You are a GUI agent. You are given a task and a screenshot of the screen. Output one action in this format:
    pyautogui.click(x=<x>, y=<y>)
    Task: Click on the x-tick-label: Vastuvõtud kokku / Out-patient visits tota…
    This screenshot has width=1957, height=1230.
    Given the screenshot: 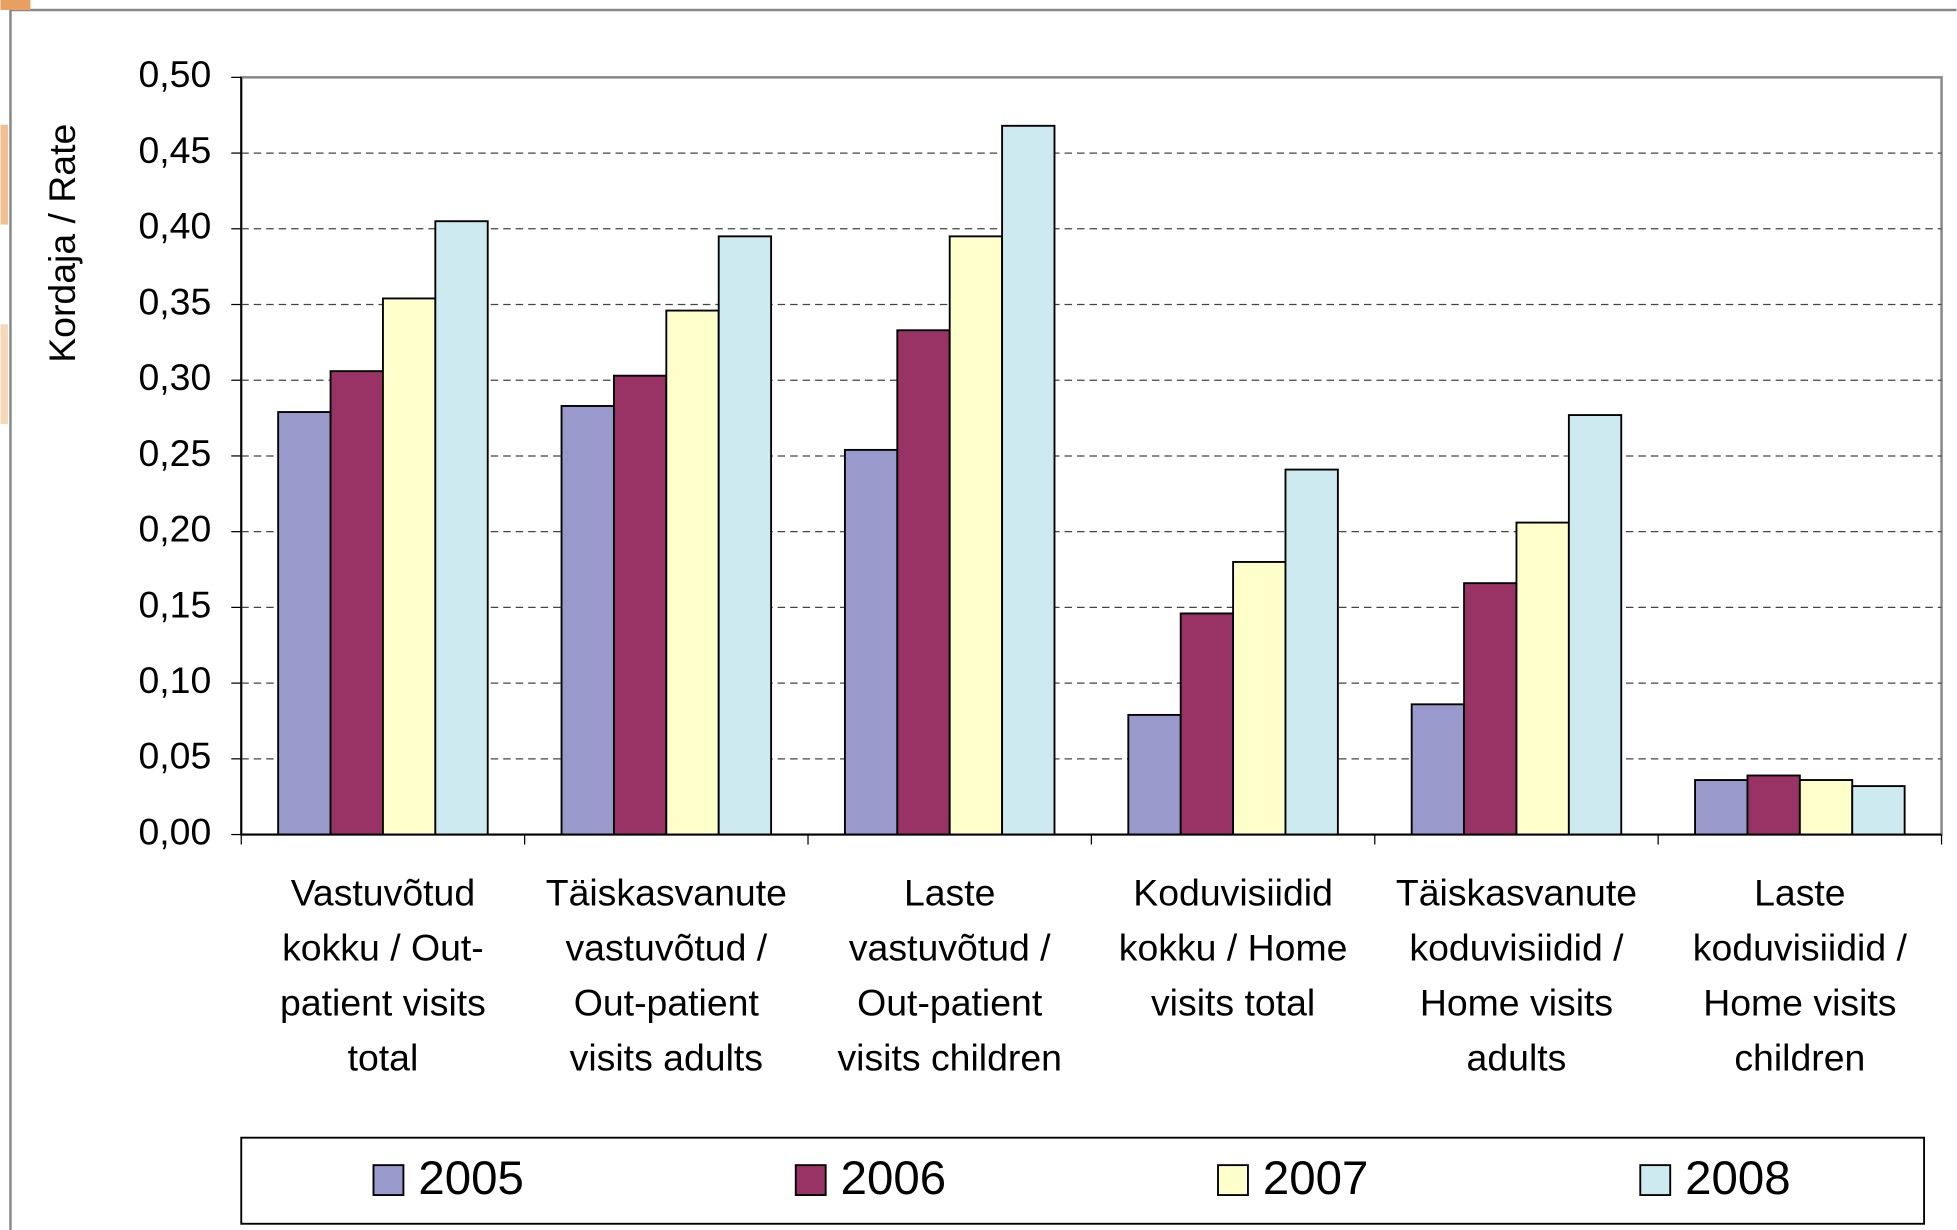 What is the action you would take?
    pyautogui.click(x=383, y=975)
    